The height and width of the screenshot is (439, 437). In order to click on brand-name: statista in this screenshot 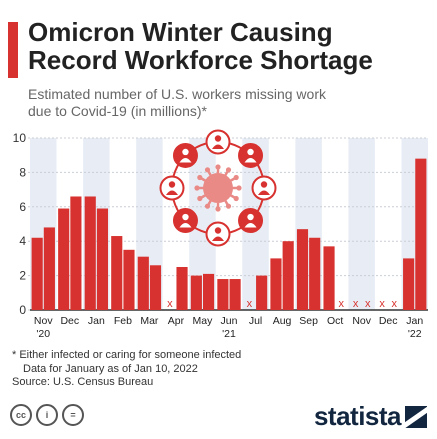, I will do `click(357, 416)`.